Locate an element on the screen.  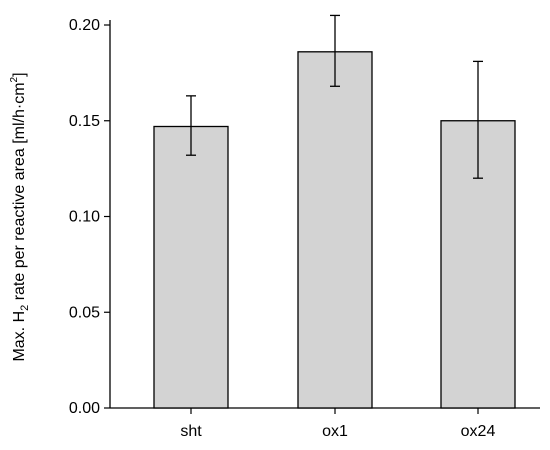
x-tick-label-sht: sht is located at coordinates (191, 431).